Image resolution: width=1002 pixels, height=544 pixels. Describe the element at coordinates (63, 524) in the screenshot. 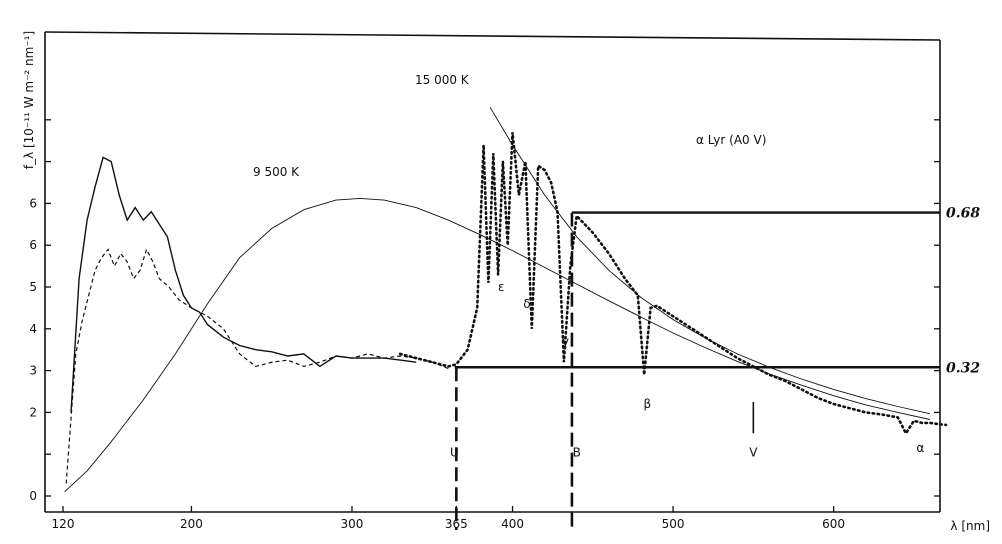

I see `x-tick-label-120: 120` at that location.